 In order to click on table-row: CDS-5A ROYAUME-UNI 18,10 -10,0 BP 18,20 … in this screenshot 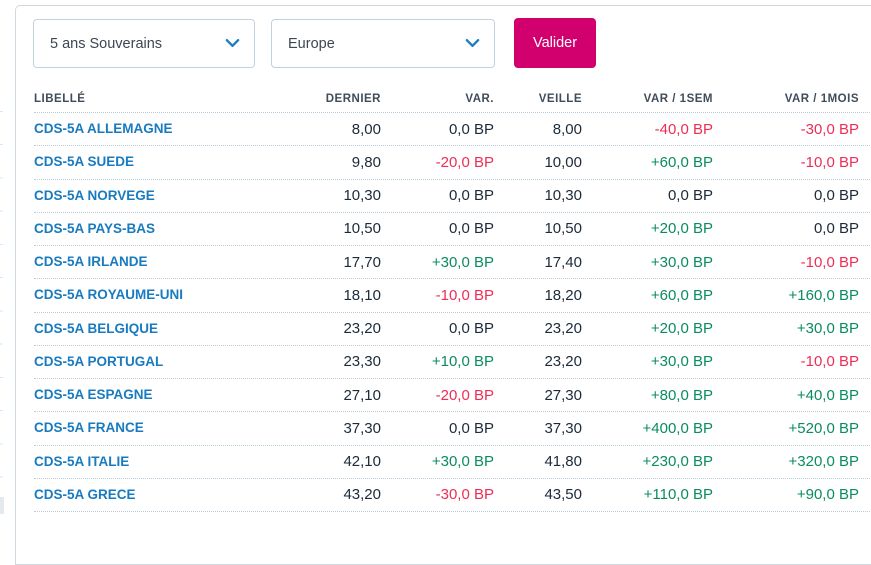, I will do `click(452, 296)`.